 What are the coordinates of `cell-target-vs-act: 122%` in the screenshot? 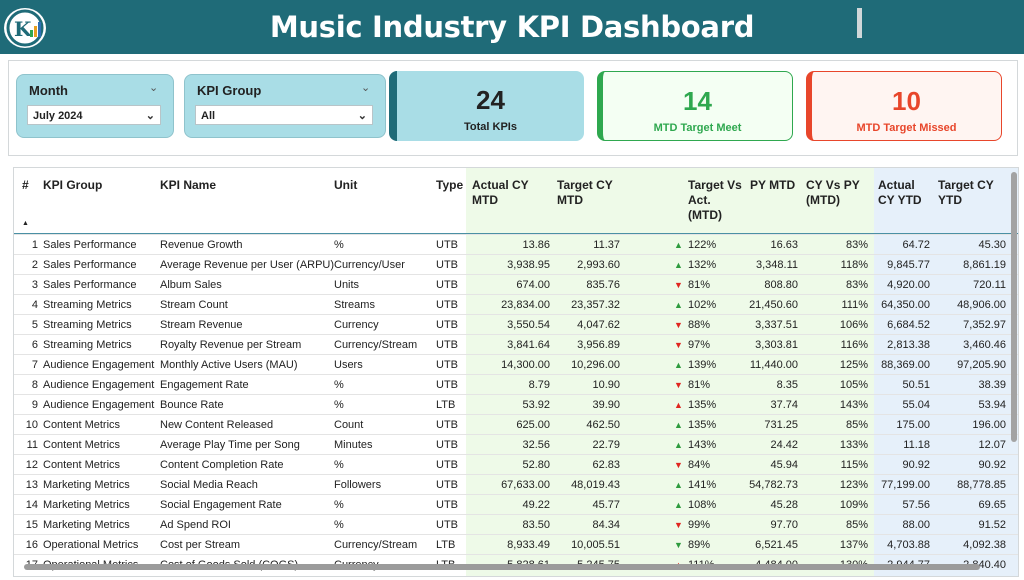 It's located at (702, 245).